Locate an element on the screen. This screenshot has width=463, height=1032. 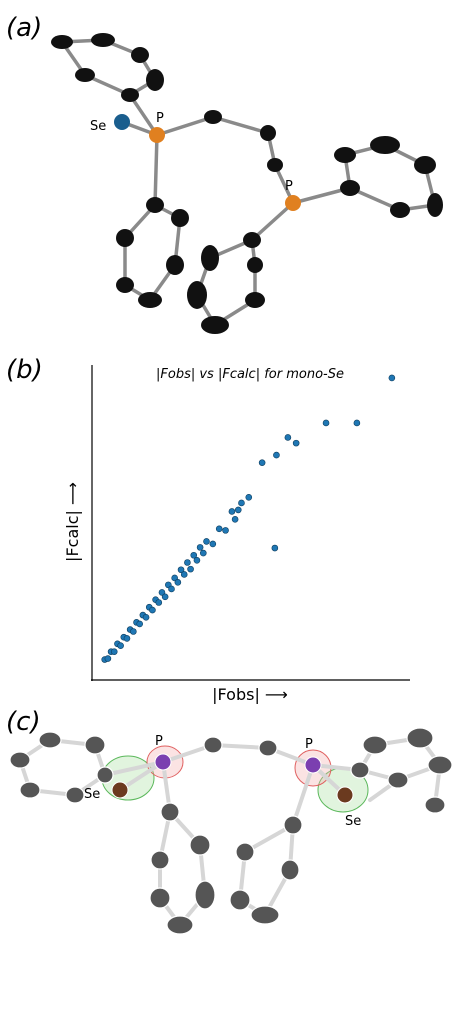
chart-title: |Fobs| vs |Fcalc| for mono-Se is located at coordinates (250, 374).